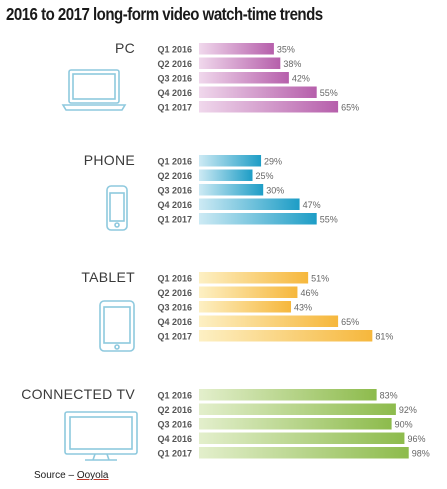  I want to click on device-label: CONNECTED TV, so click(78, 394).